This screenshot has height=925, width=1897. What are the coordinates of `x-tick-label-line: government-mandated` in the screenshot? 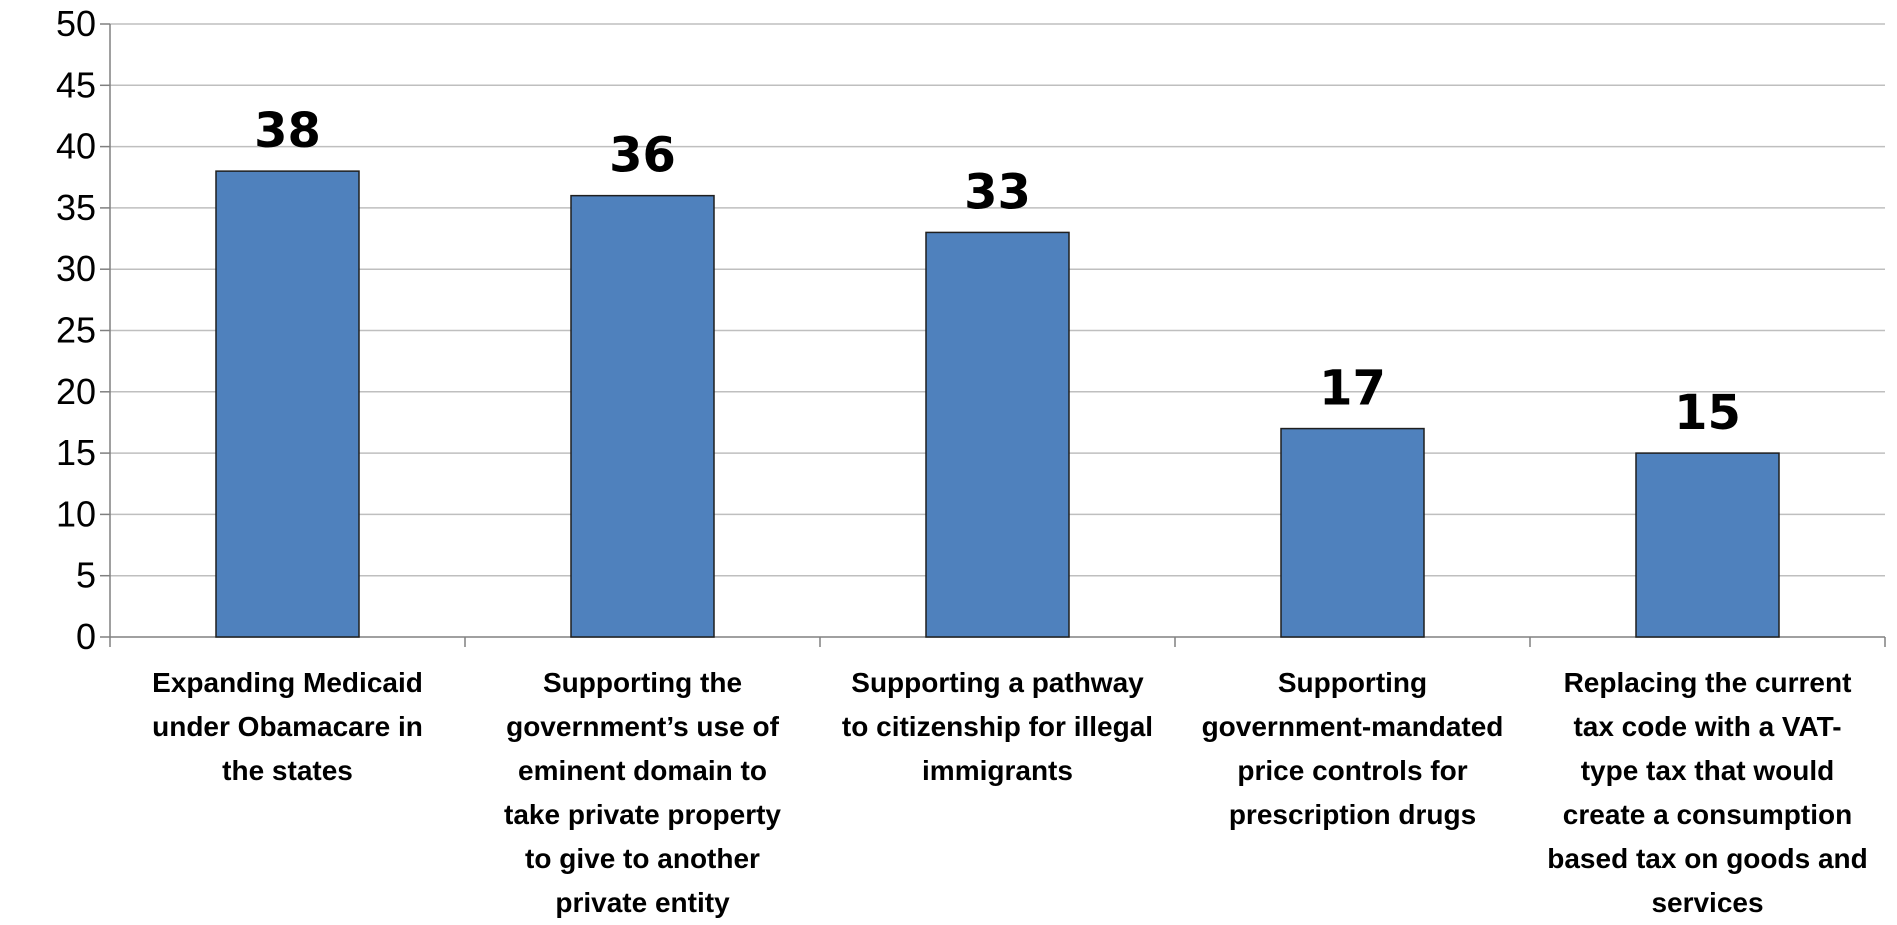 It's located at (1352, 726).